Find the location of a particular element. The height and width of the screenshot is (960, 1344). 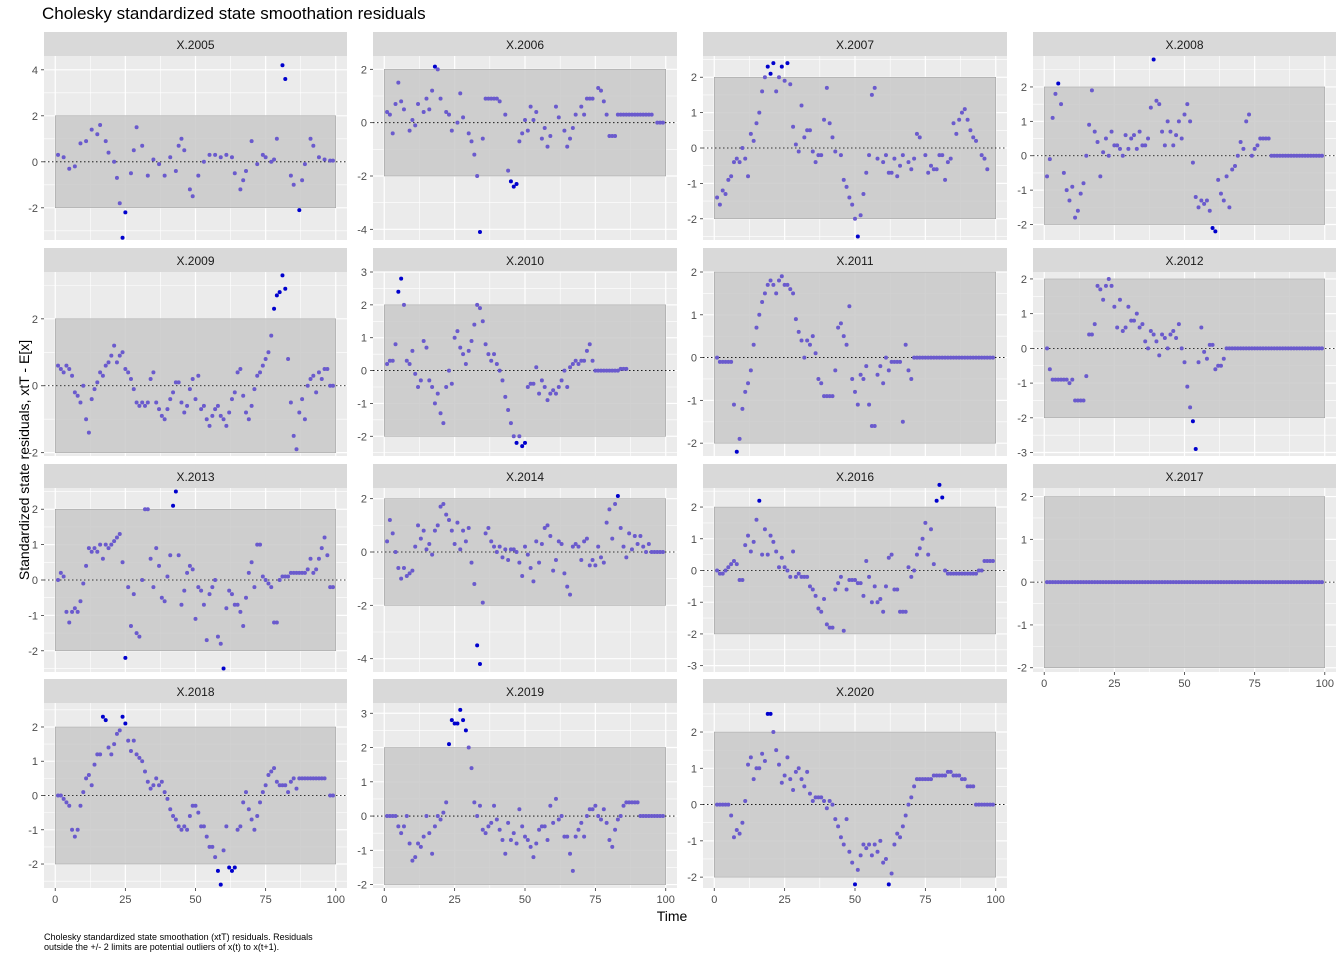

facet-panel: X.2009-202 is located at coordinates (187, 354).